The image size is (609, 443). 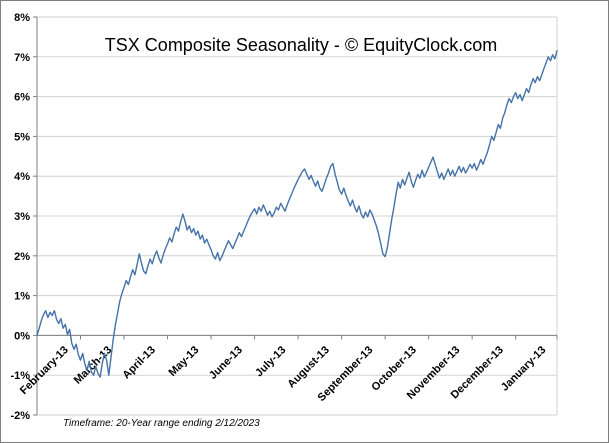 I want to click on y-axis-label: 6%, so click(x=22, y=98).